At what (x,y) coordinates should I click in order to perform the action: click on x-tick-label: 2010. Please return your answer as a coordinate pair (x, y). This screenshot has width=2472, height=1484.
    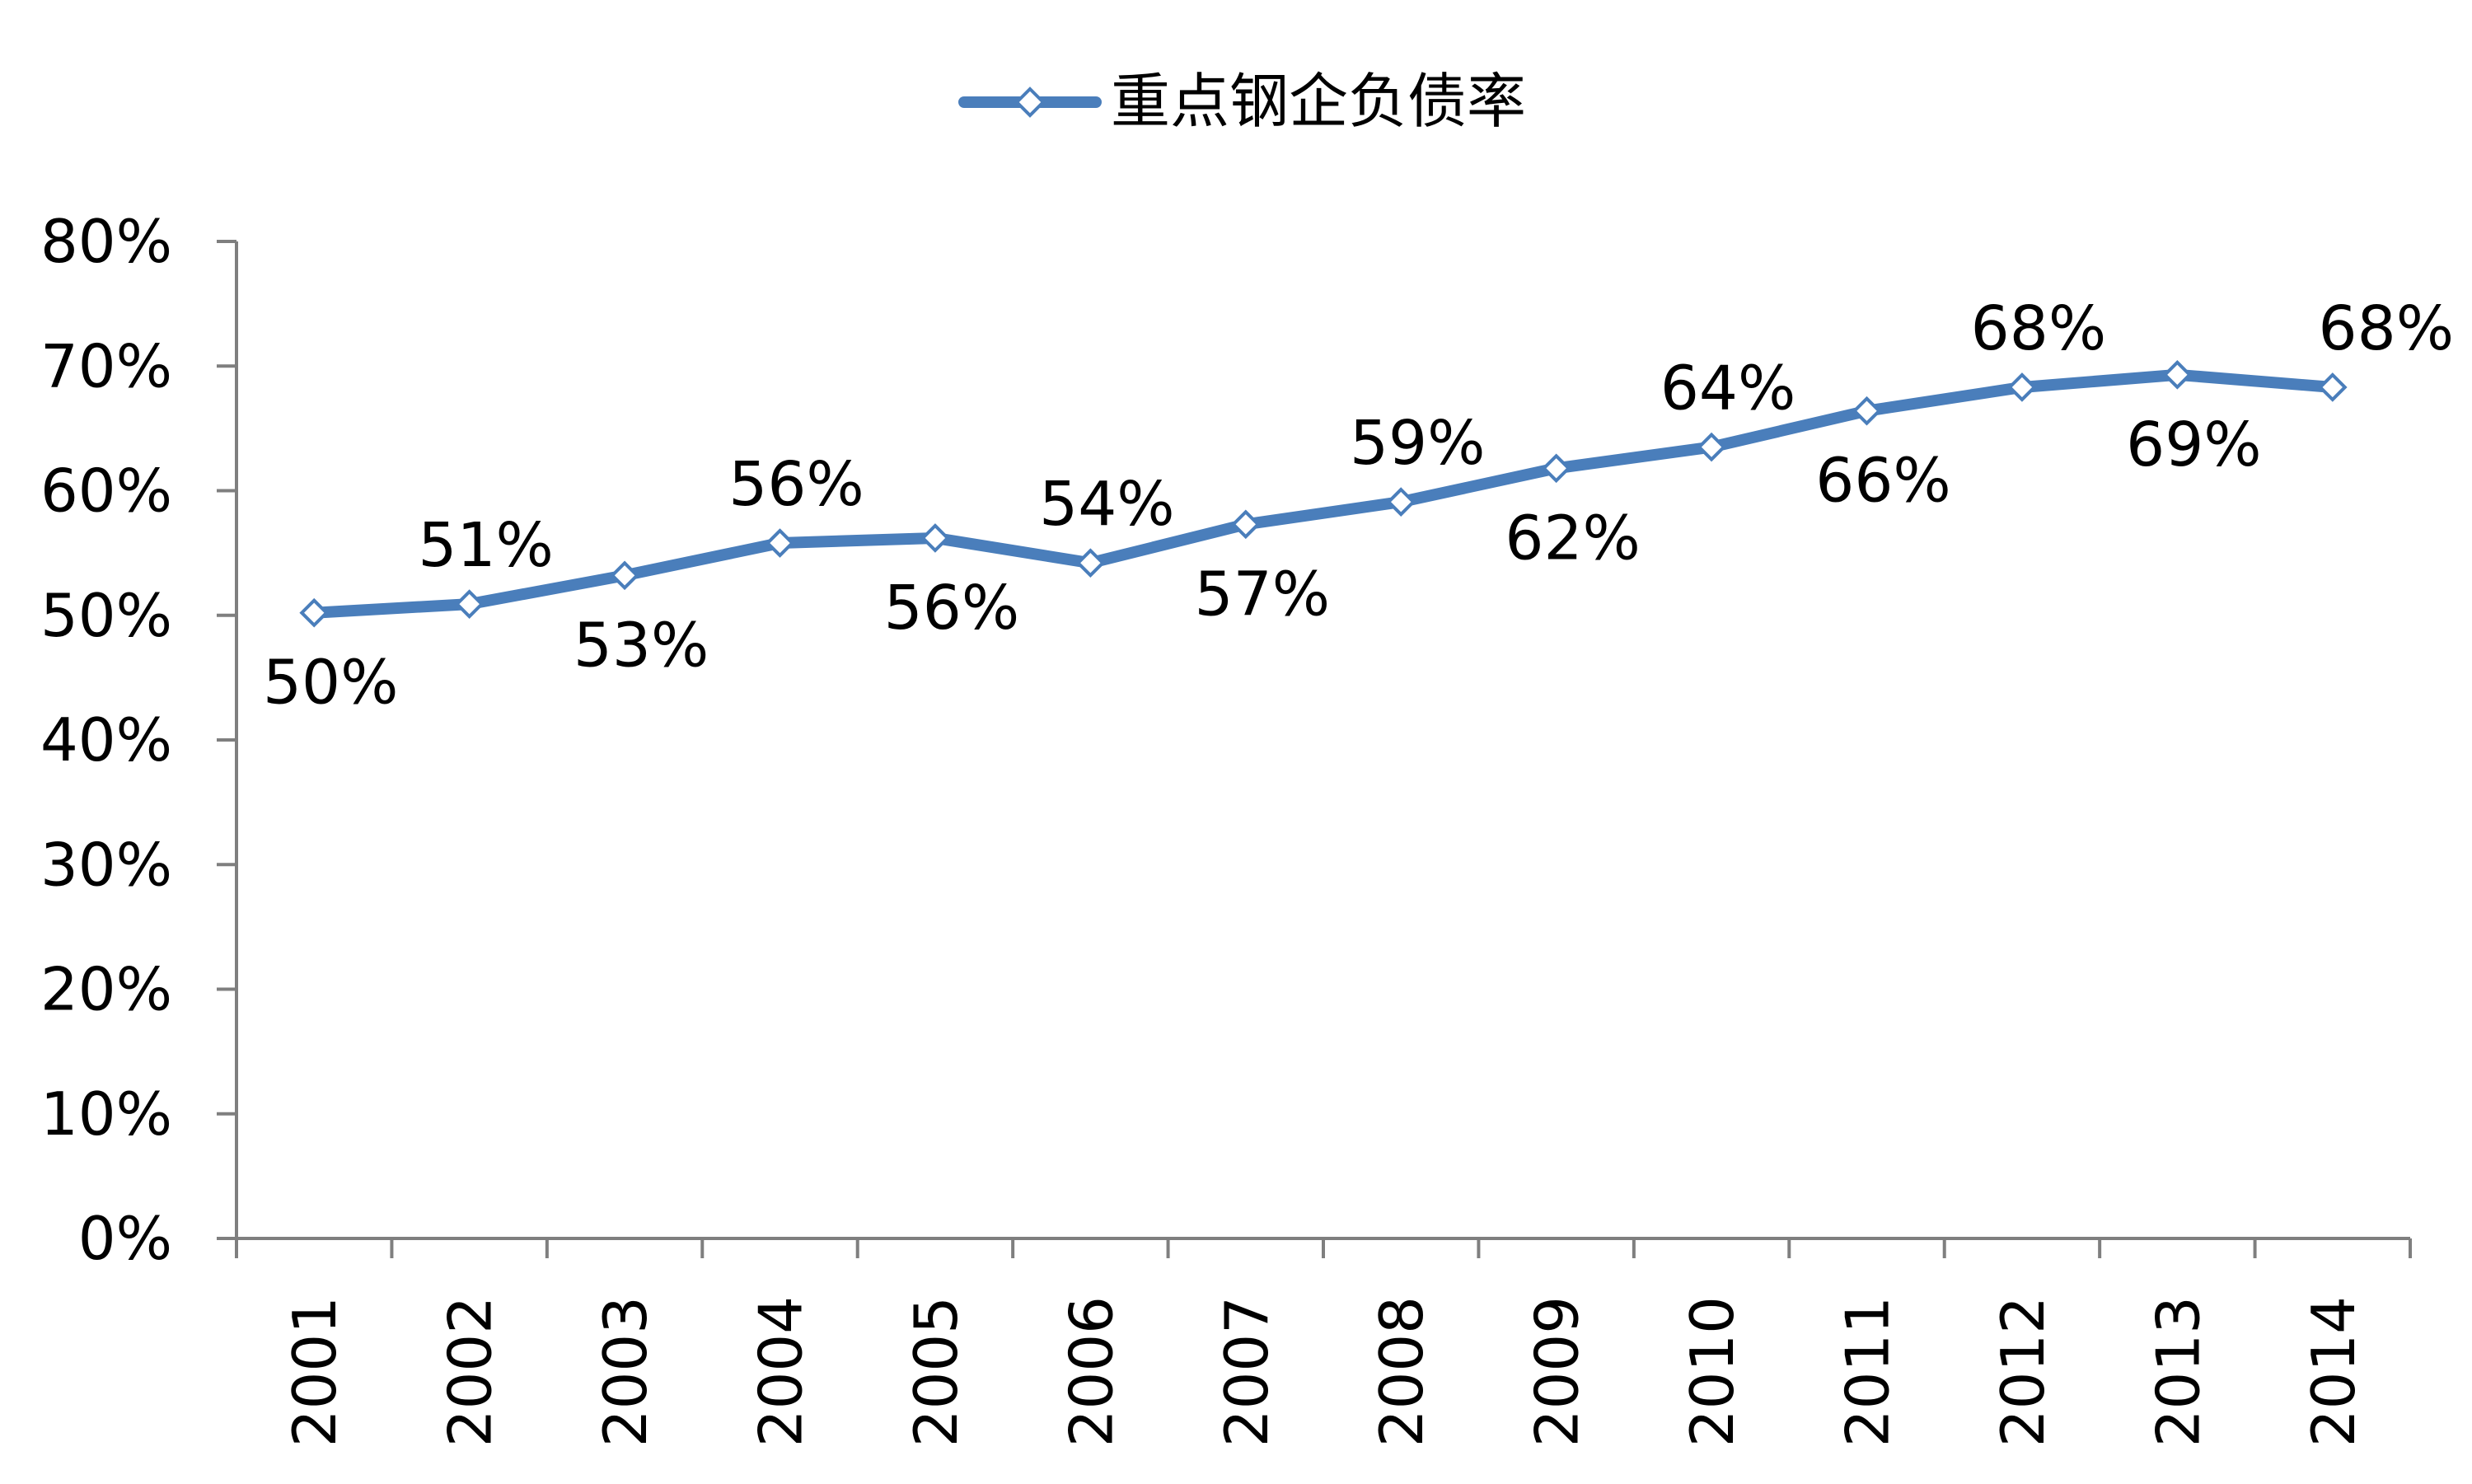
    Looking at the image, I should click on (1712, 1371).